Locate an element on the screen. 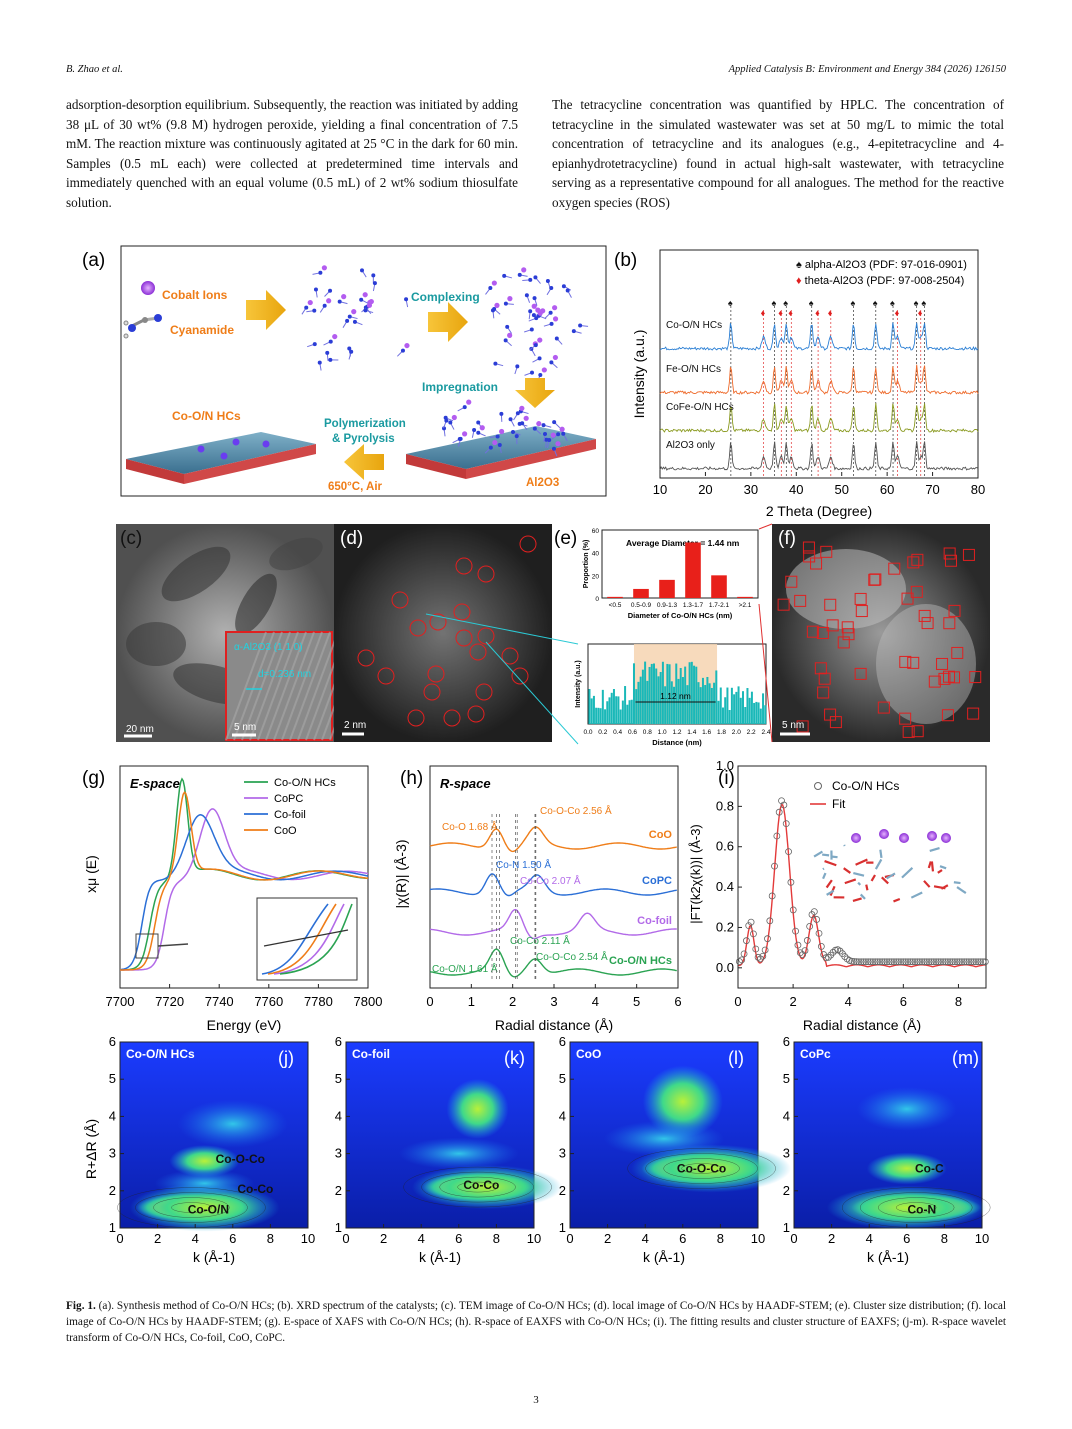  rspace-annotation: Co-Co 2.07 Å is located at coordinates (550, 880).